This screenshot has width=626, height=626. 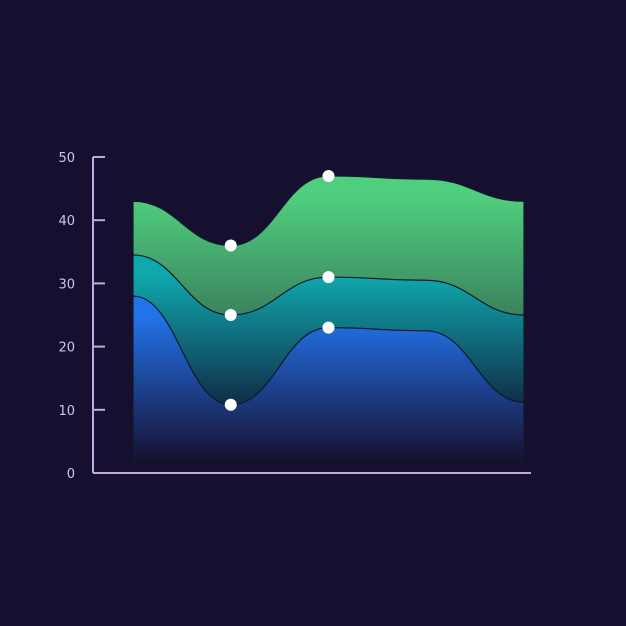 I want to click on y-tick-label: 50, so click(x=66, y=158).